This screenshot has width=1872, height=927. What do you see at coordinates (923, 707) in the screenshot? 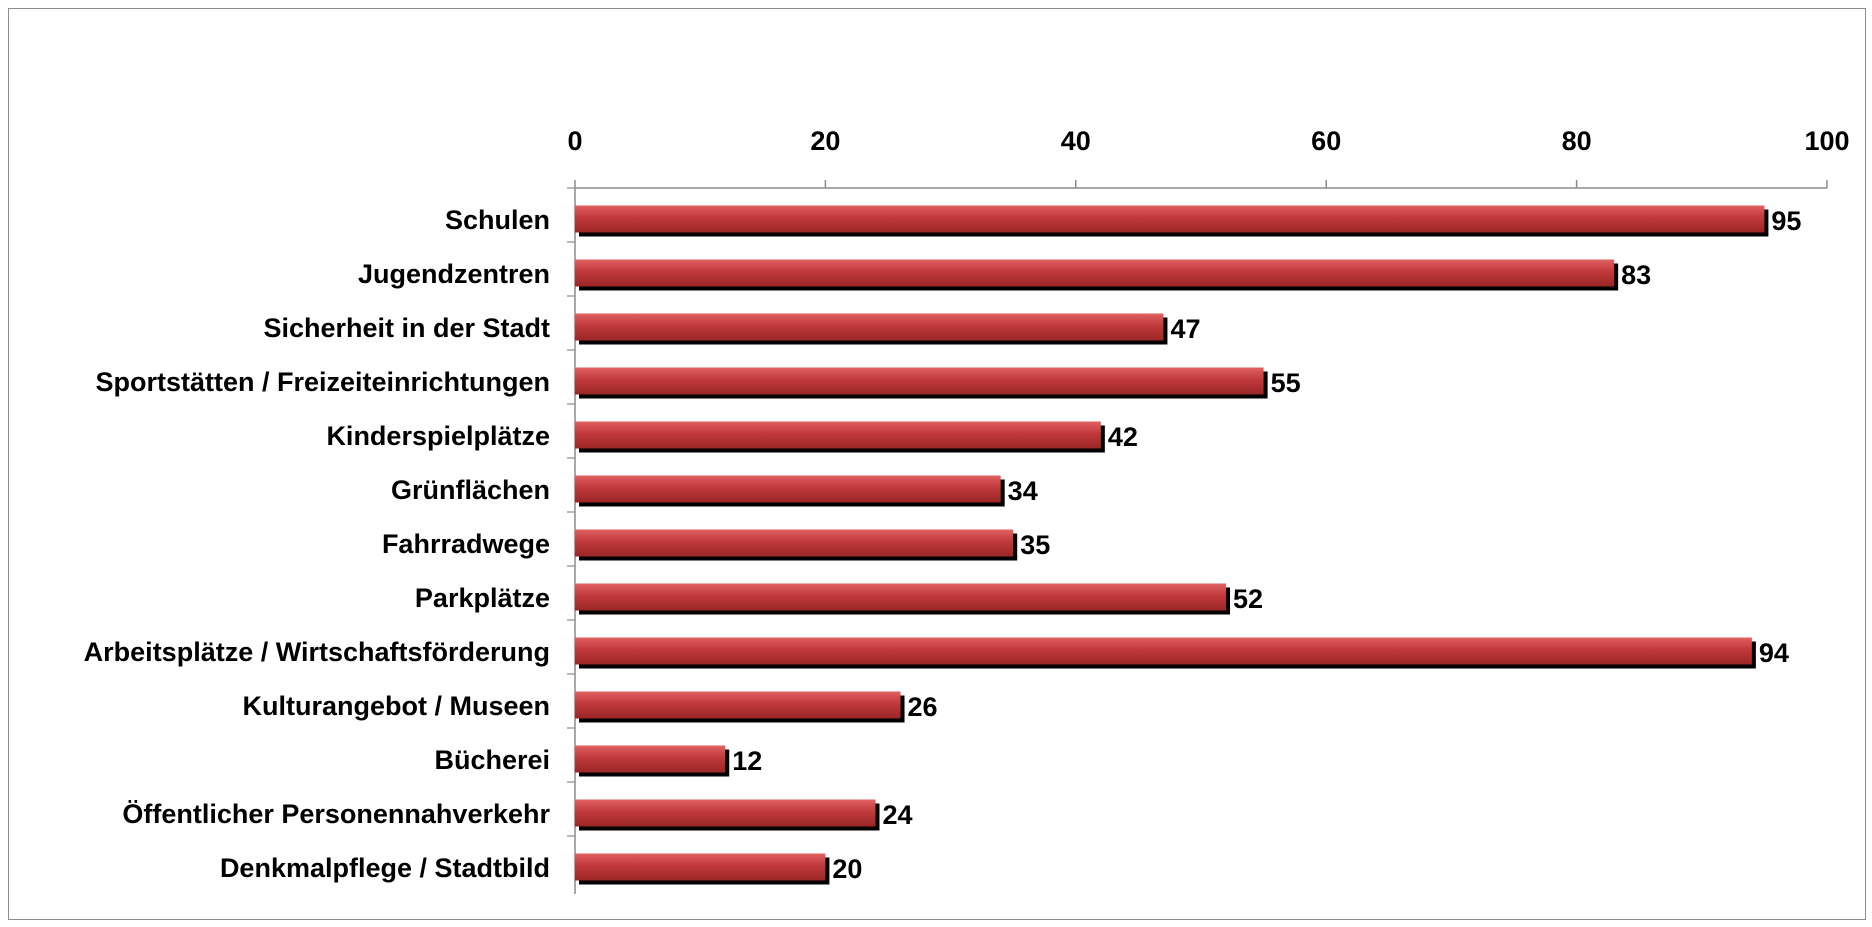
I see `data-label: 26` at bounding box center [923, 707].